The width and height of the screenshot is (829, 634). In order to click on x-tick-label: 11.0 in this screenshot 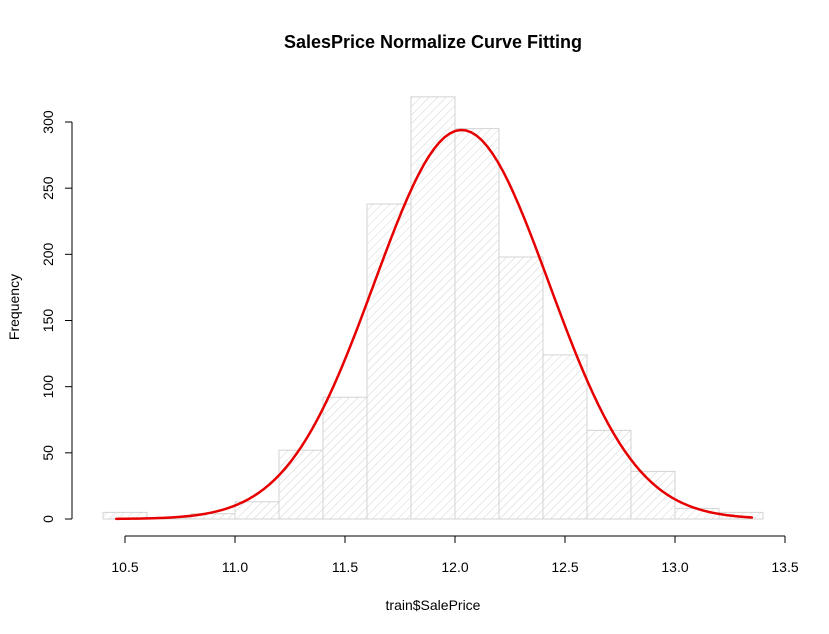, I will do `click(235, 567)`.